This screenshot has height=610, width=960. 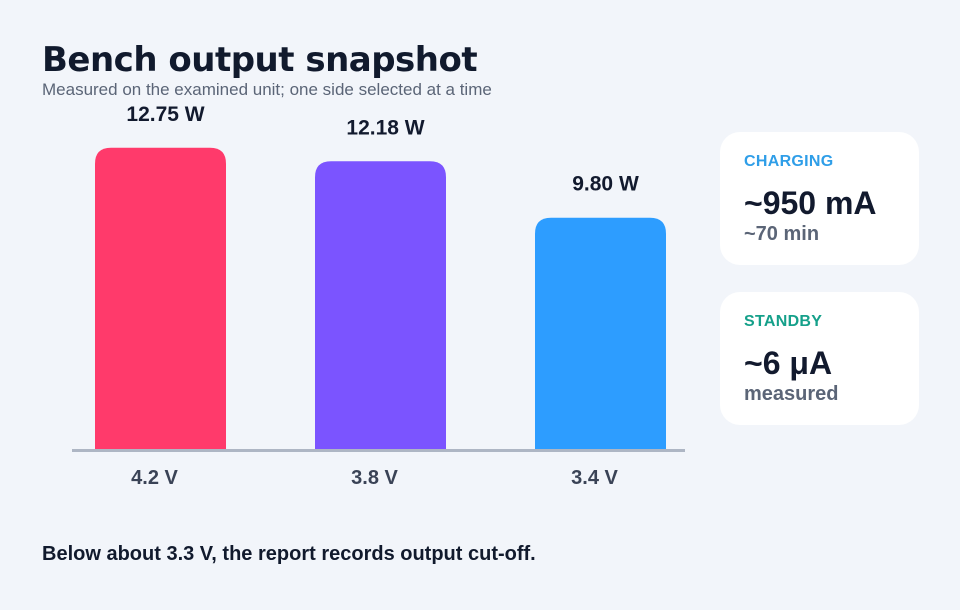 What do you see at coordinates (154, 478) in the screenshot?
I see `x-tick-label-0: 4.2 V` at bounding box center [154, 478].